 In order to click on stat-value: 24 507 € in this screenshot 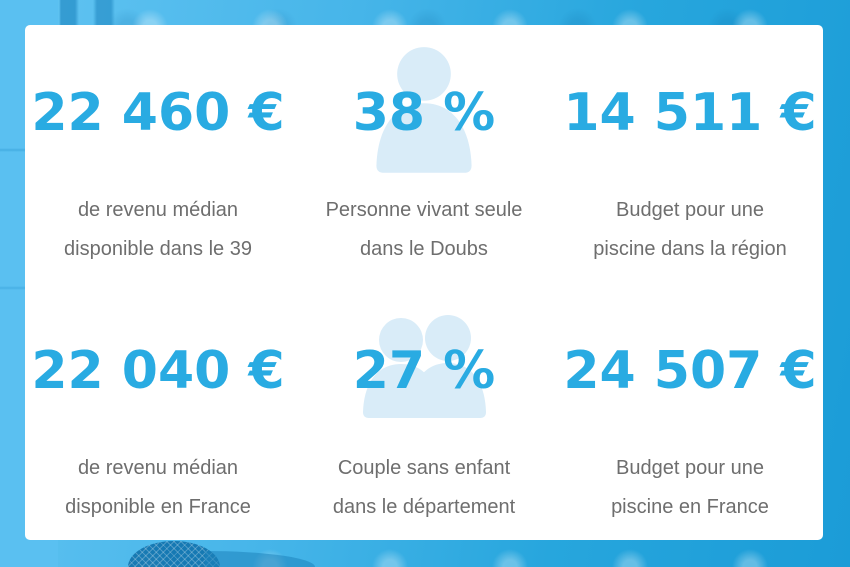, I will do `click(690, 370)`.